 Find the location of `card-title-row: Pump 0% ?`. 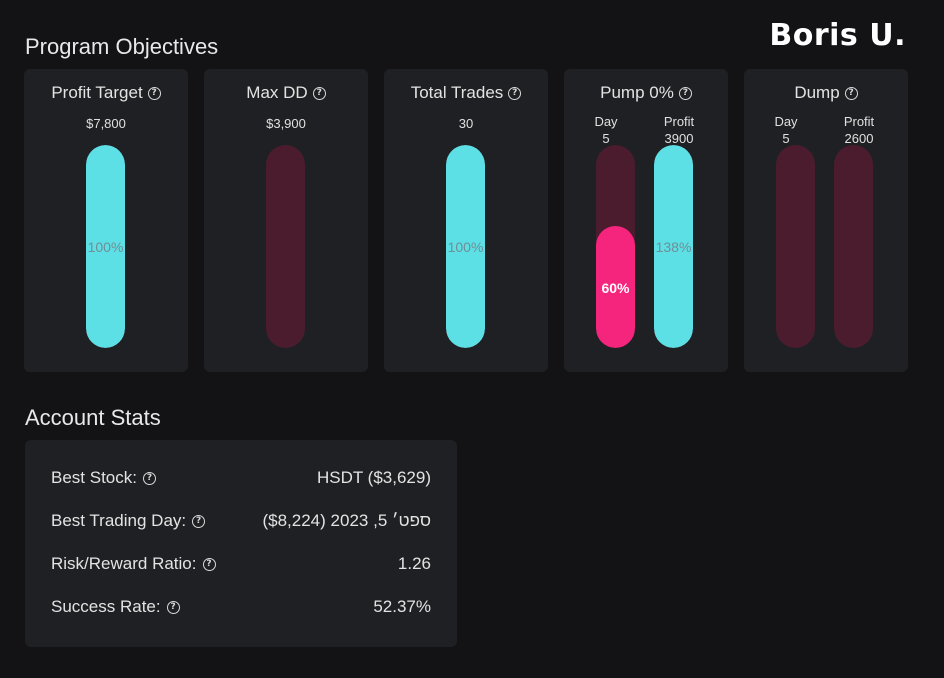

card-title-row: Pump 0% ? is located at coordinates (646, 93).